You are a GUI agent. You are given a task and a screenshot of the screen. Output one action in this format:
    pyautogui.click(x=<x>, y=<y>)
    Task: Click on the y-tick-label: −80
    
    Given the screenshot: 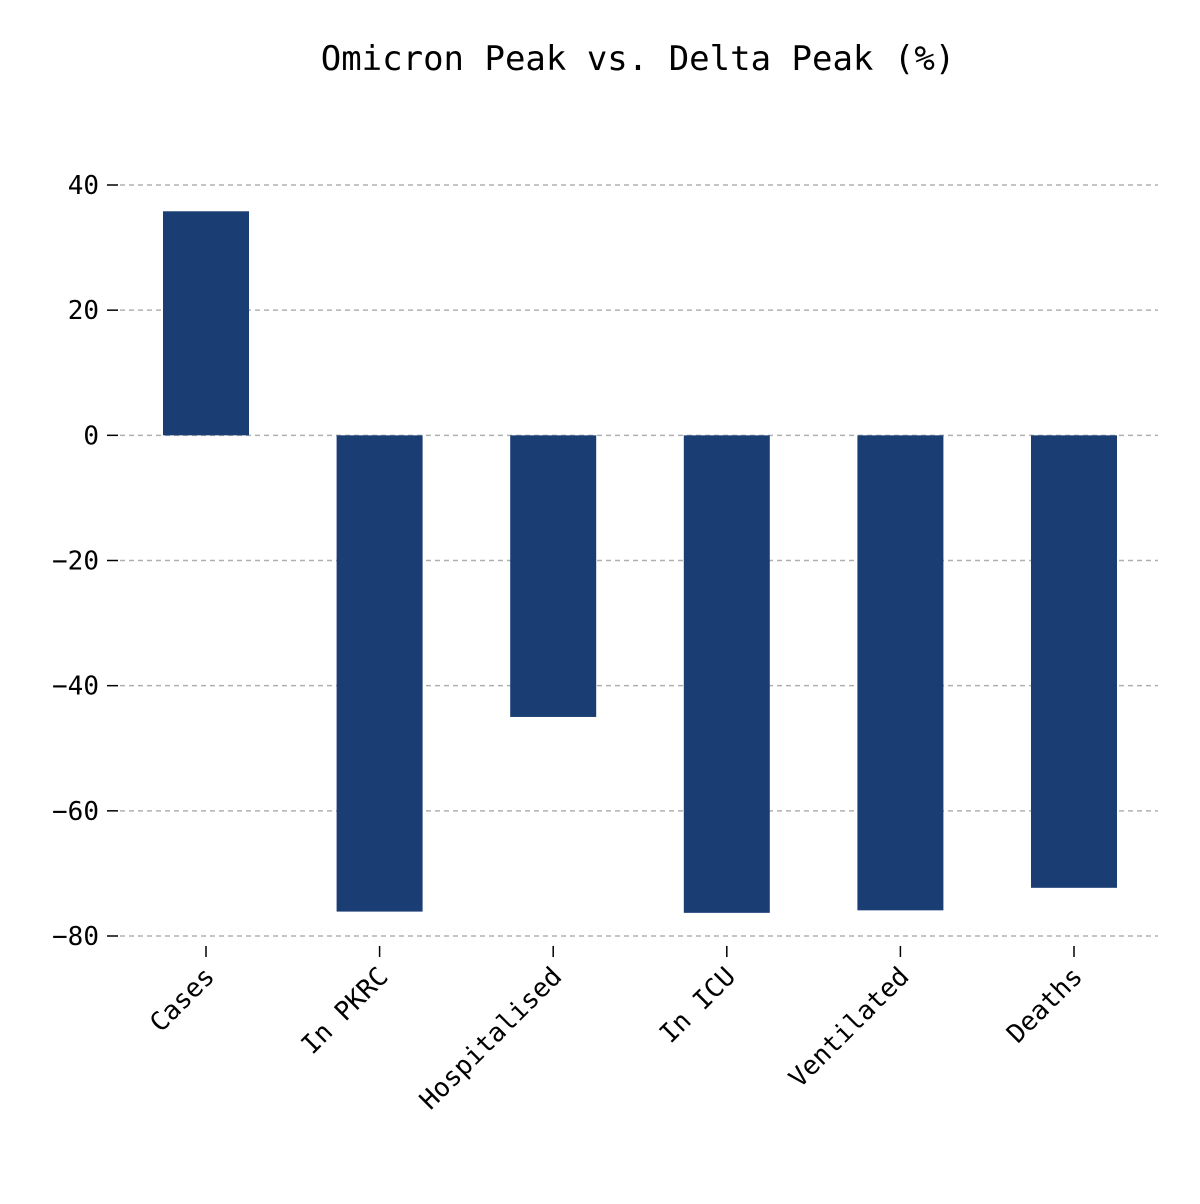 What is the action you would take?
    pyautogui.click(x=75, y=937)
    